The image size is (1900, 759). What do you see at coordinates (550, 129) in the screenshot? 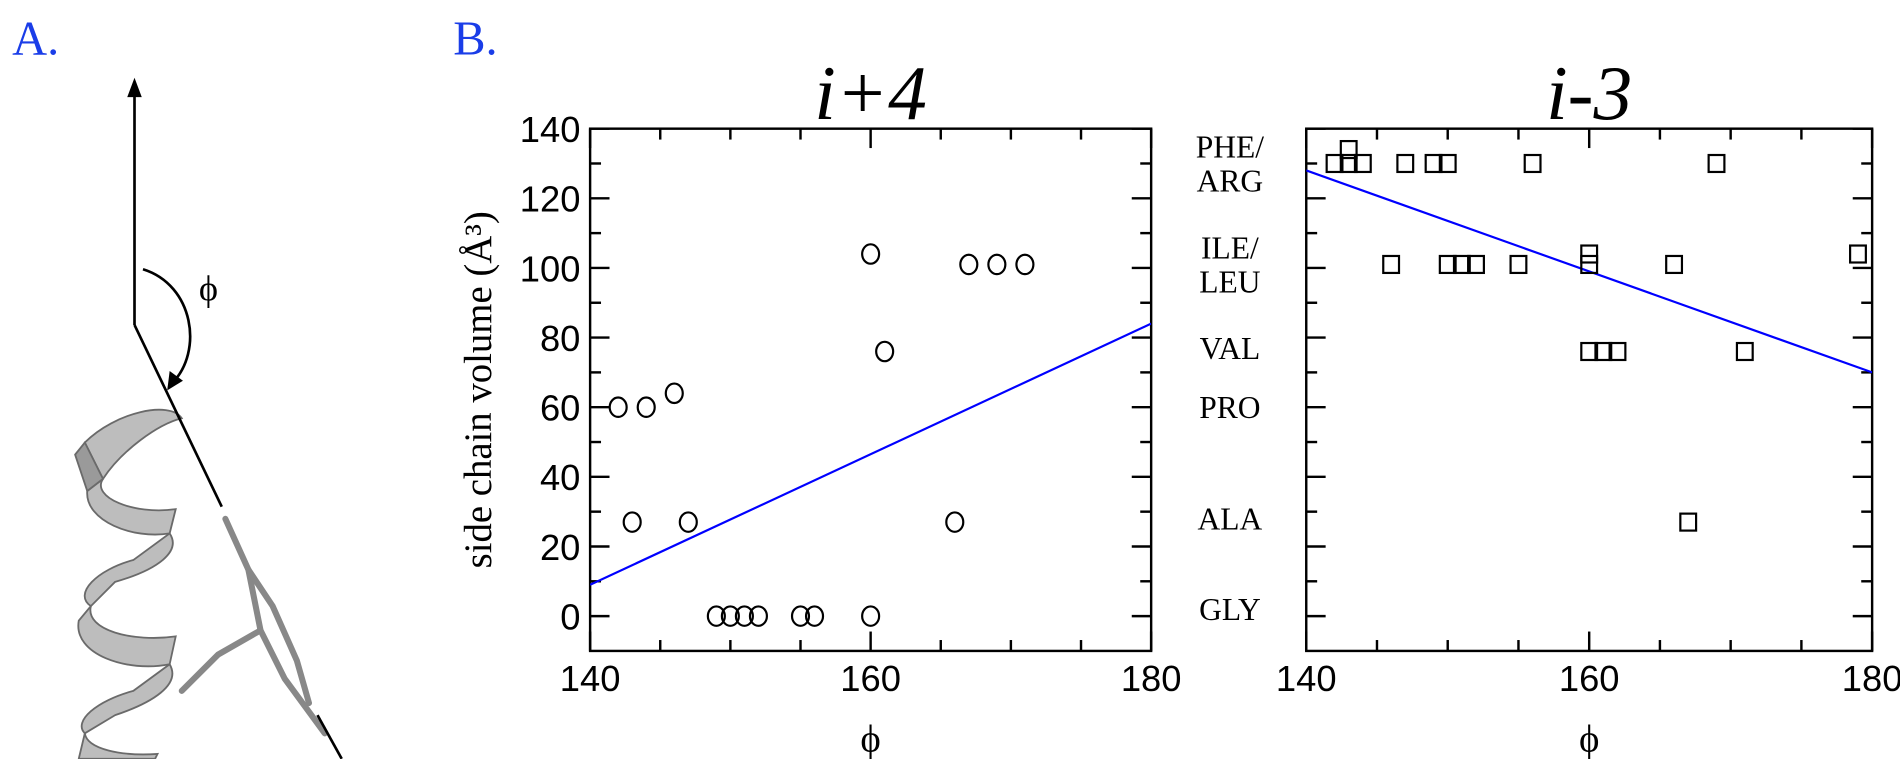
I see `y-tick-label: 140` at bounding box center [550, 129].